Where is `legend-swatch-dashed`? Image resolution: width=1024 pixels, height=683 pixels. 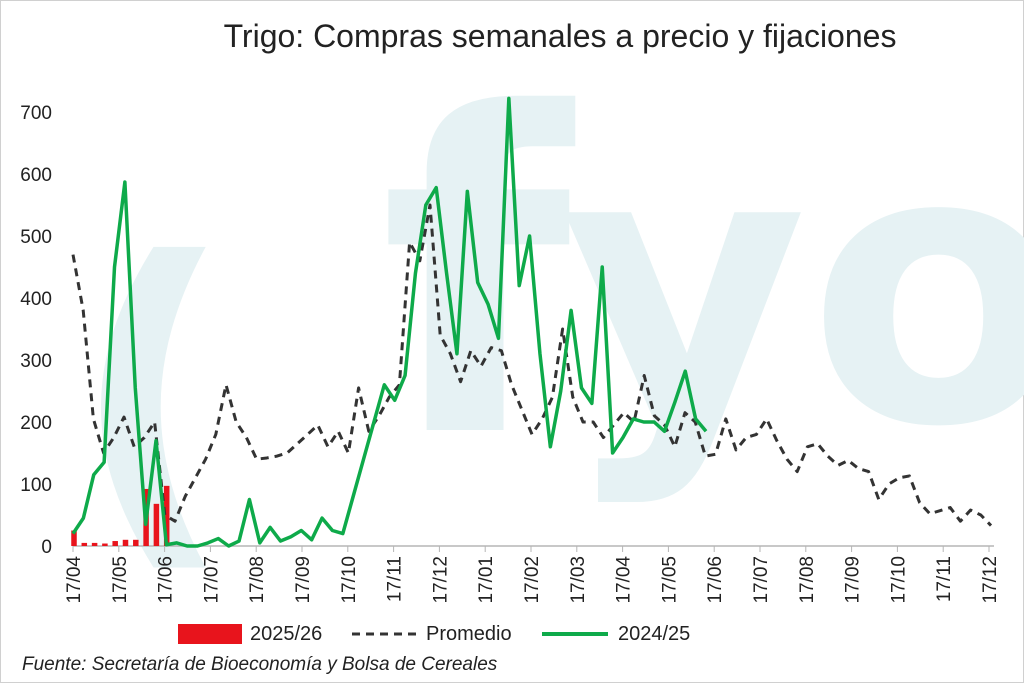 legend-swatch-dashed is located at coordinates (385, 634).